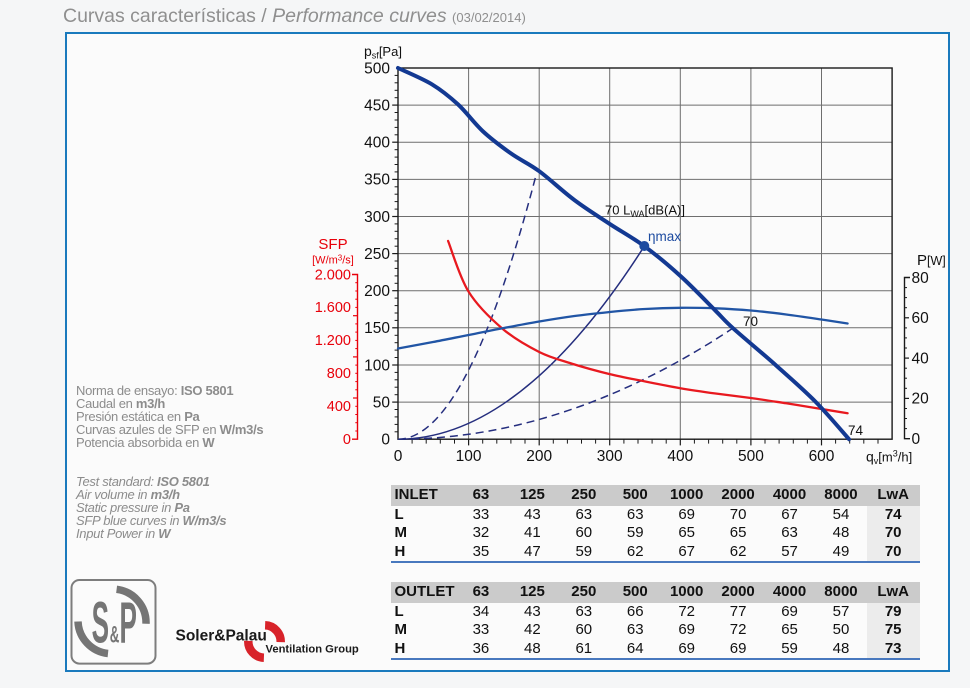 The image size is (970, 688). Describe the element at coordinates (333, 275) in the screenshot. I see `svg-text: 2.000` at that location.